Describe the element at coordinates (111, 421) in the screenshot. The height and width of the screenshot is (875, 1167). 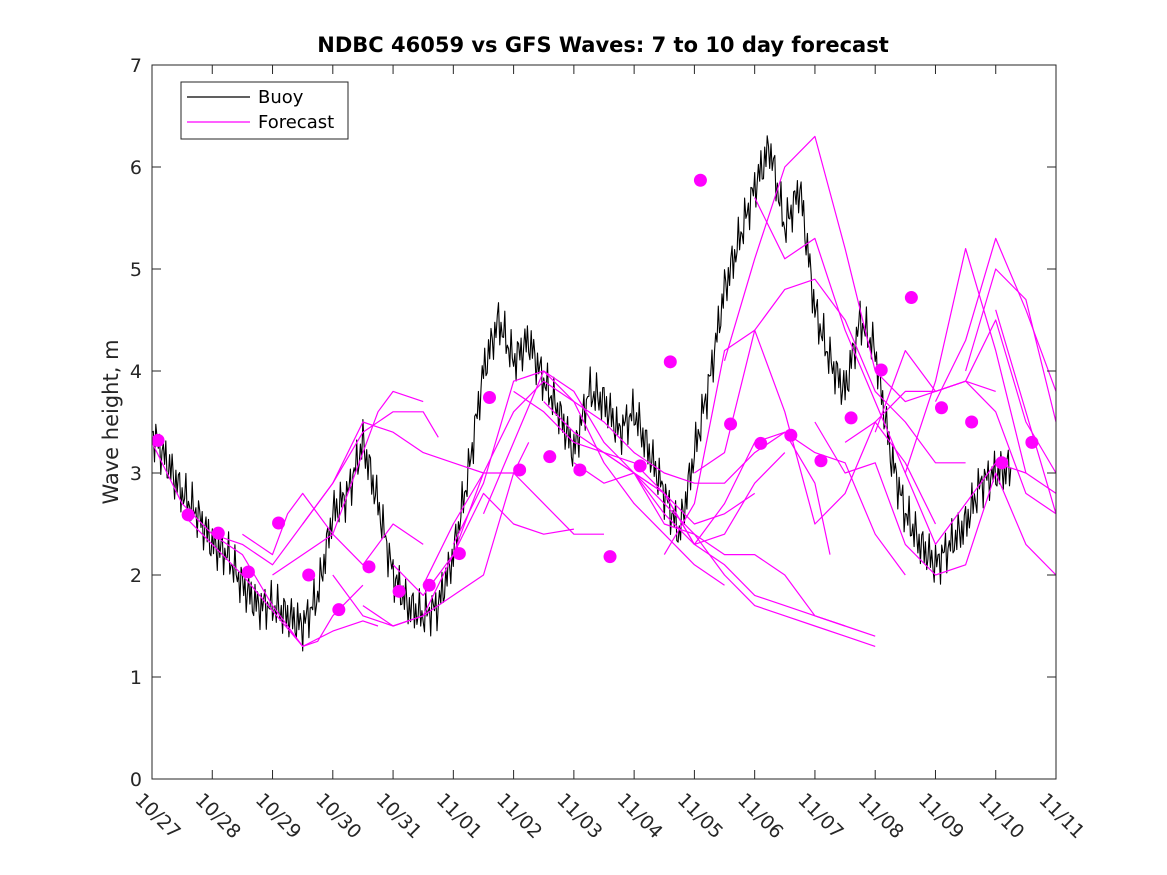
I see `y-axis-label: Wave height, m` at that location.